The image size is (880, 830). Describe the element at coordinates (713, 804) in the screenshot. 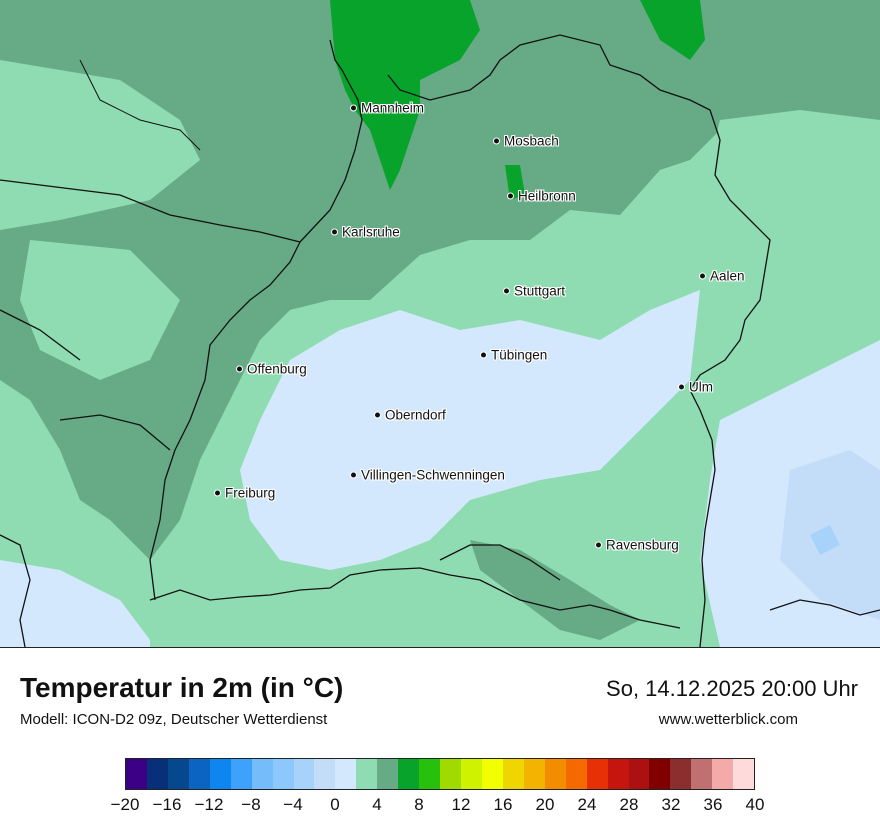

I see `legend-tick-label: 36` at that location.